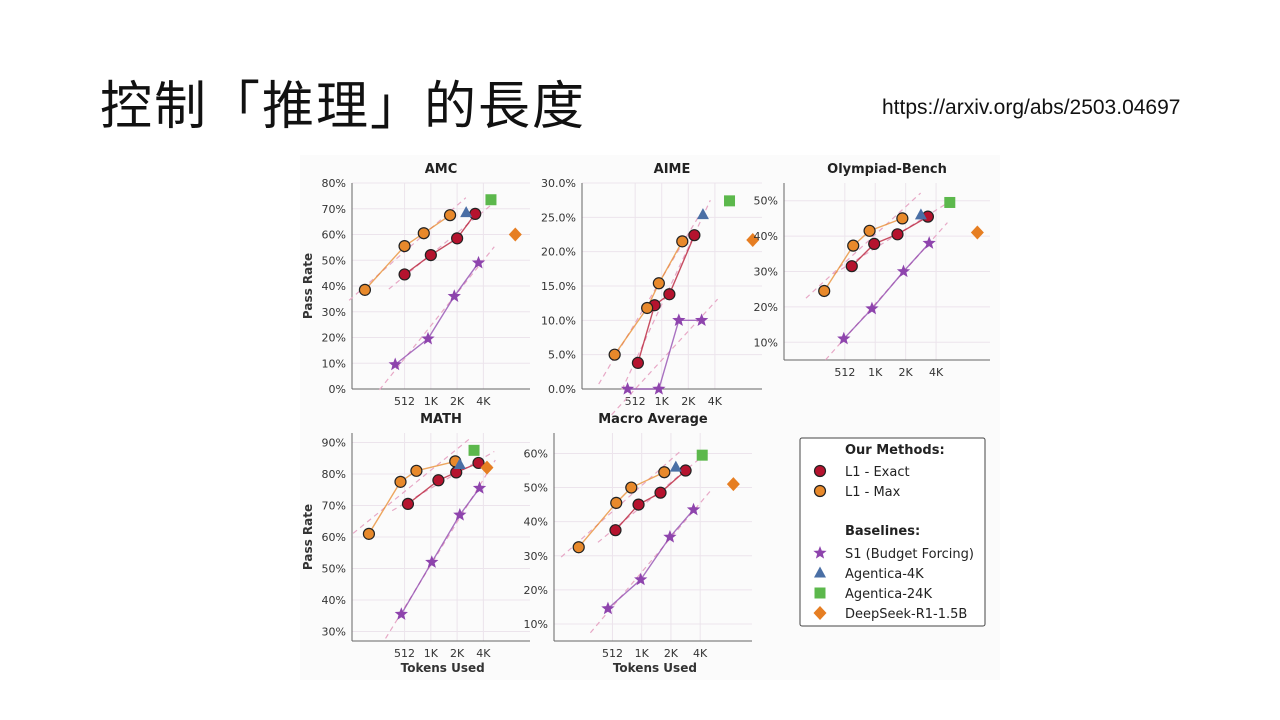 Image resolution: width=1280 pixels, height=720 pixels. What do you see at coordinates (820, 593) in the screenshot?
I see `legend-marker-agentica24k-icon` at bounding box center [820, 593].